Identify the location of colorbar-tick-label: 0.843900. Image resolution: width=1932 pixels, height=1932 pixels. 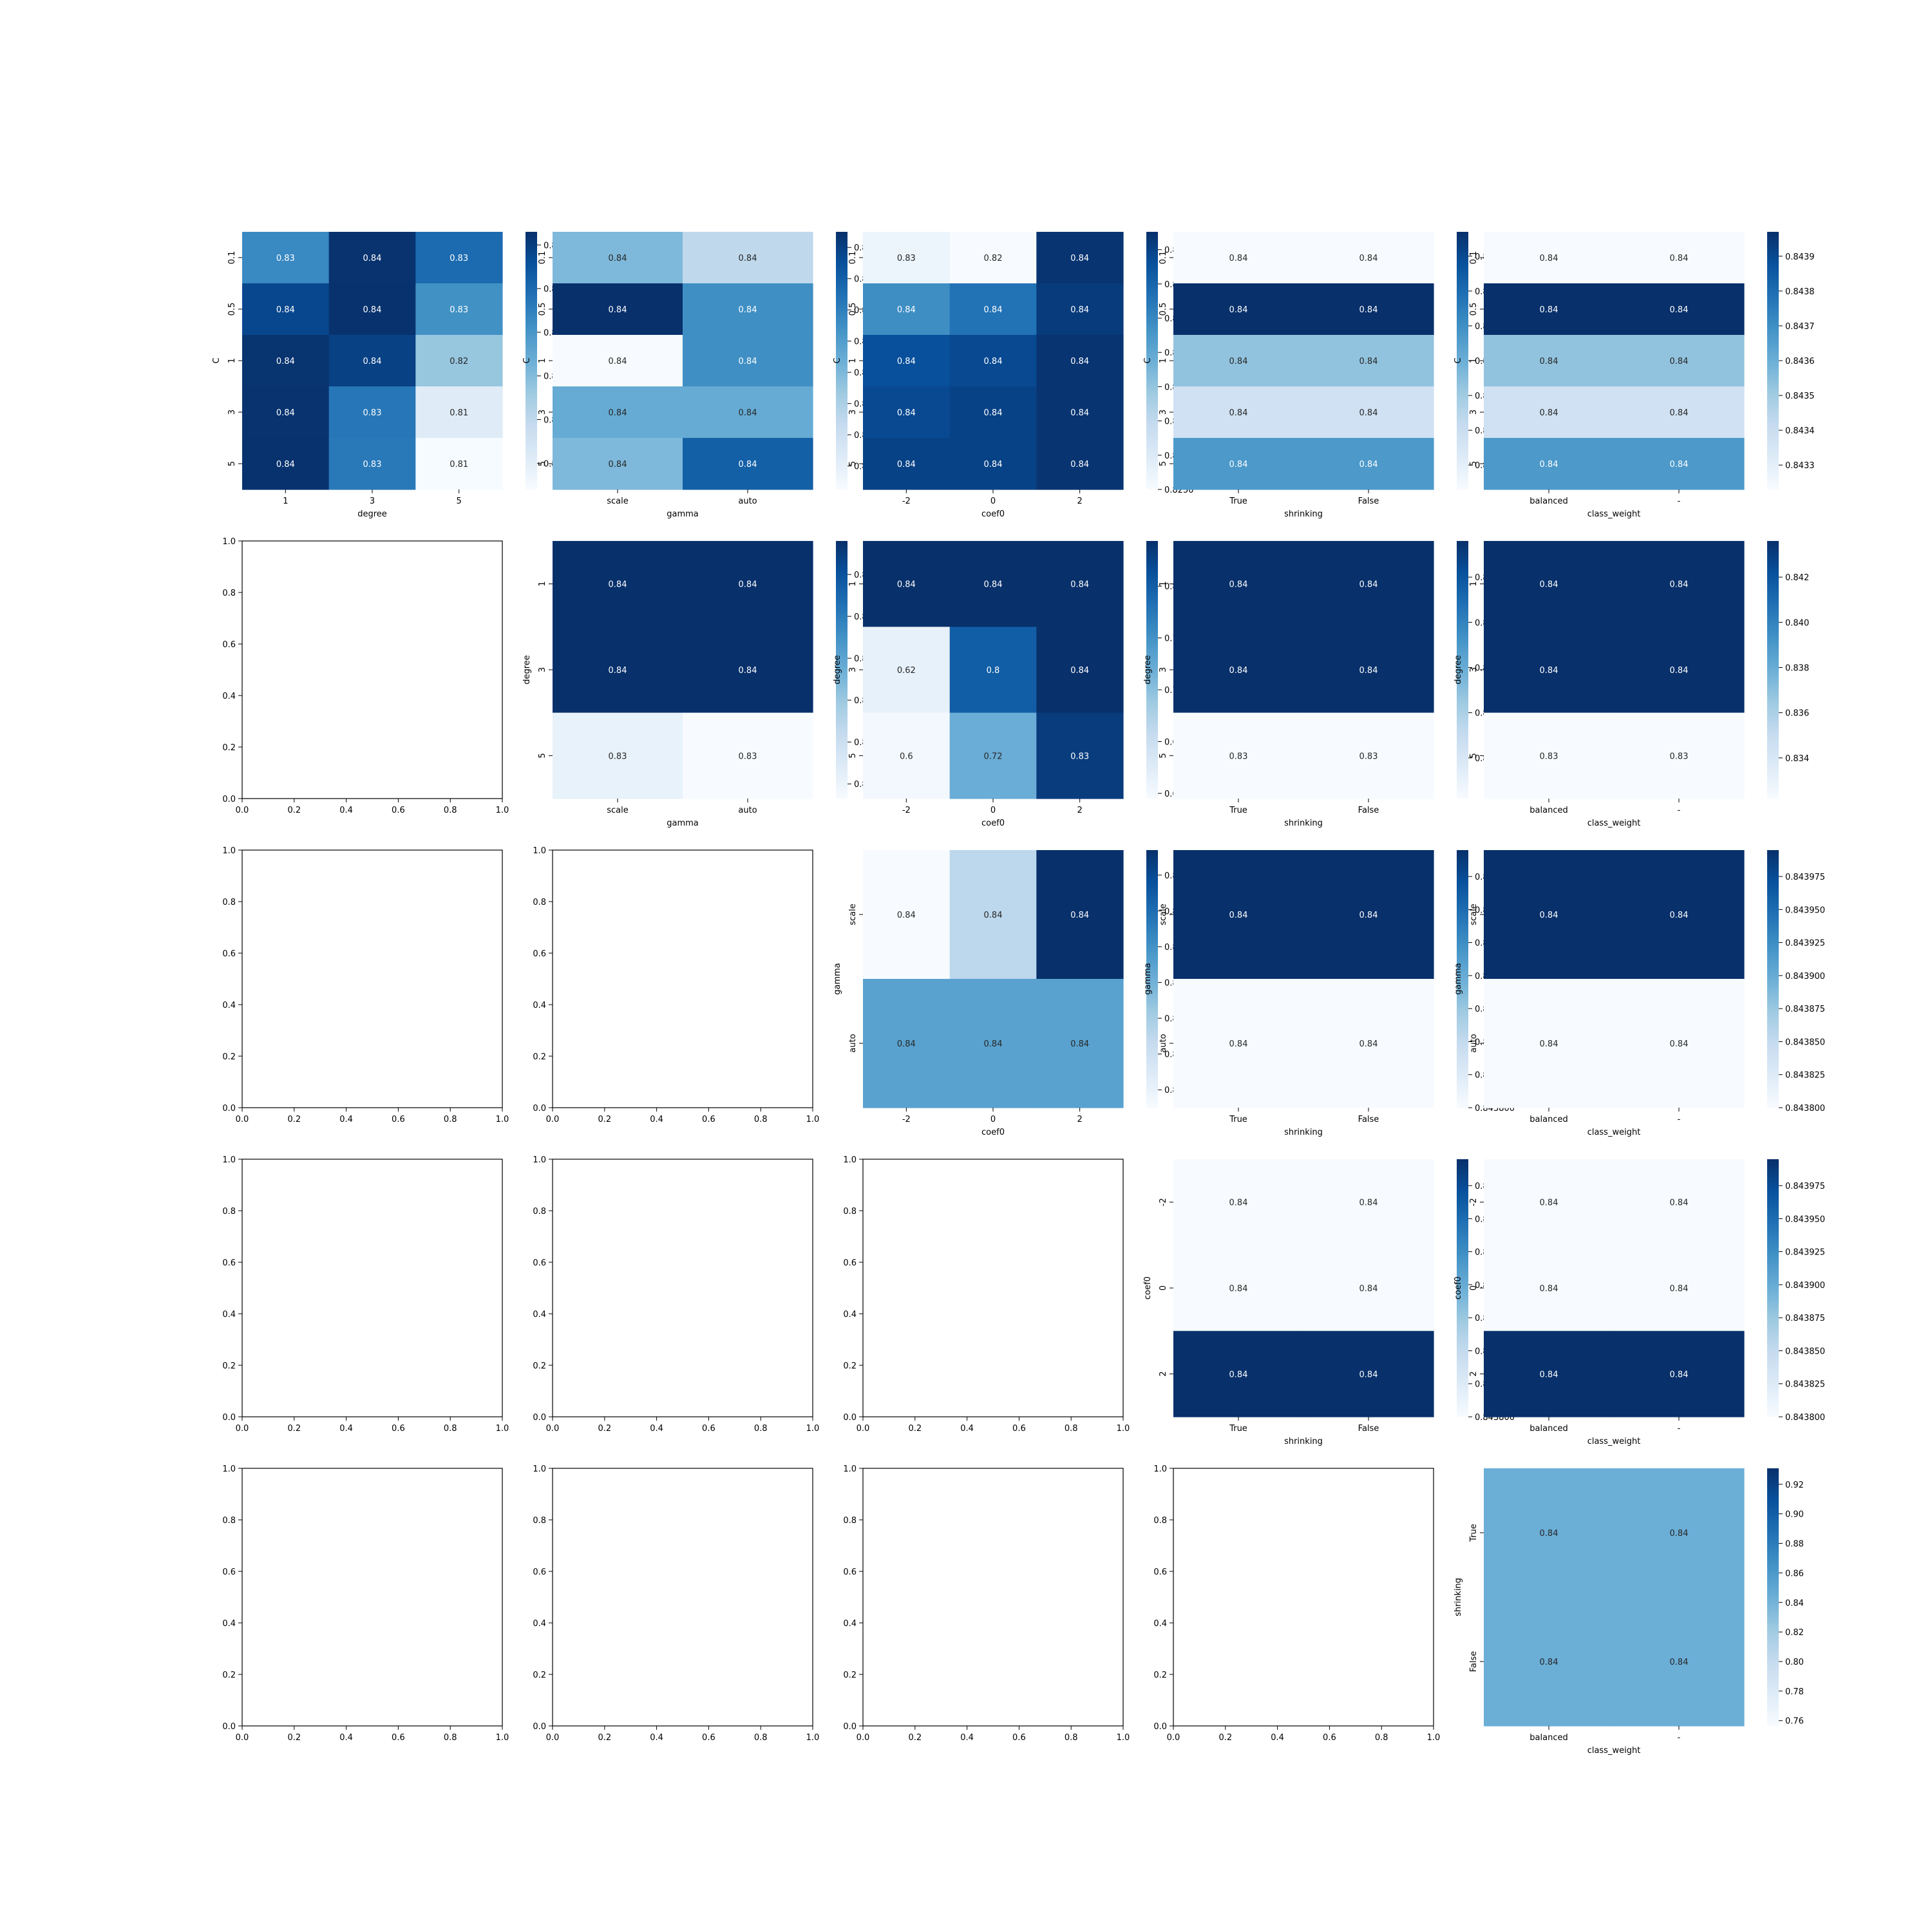
(1805, 1286).